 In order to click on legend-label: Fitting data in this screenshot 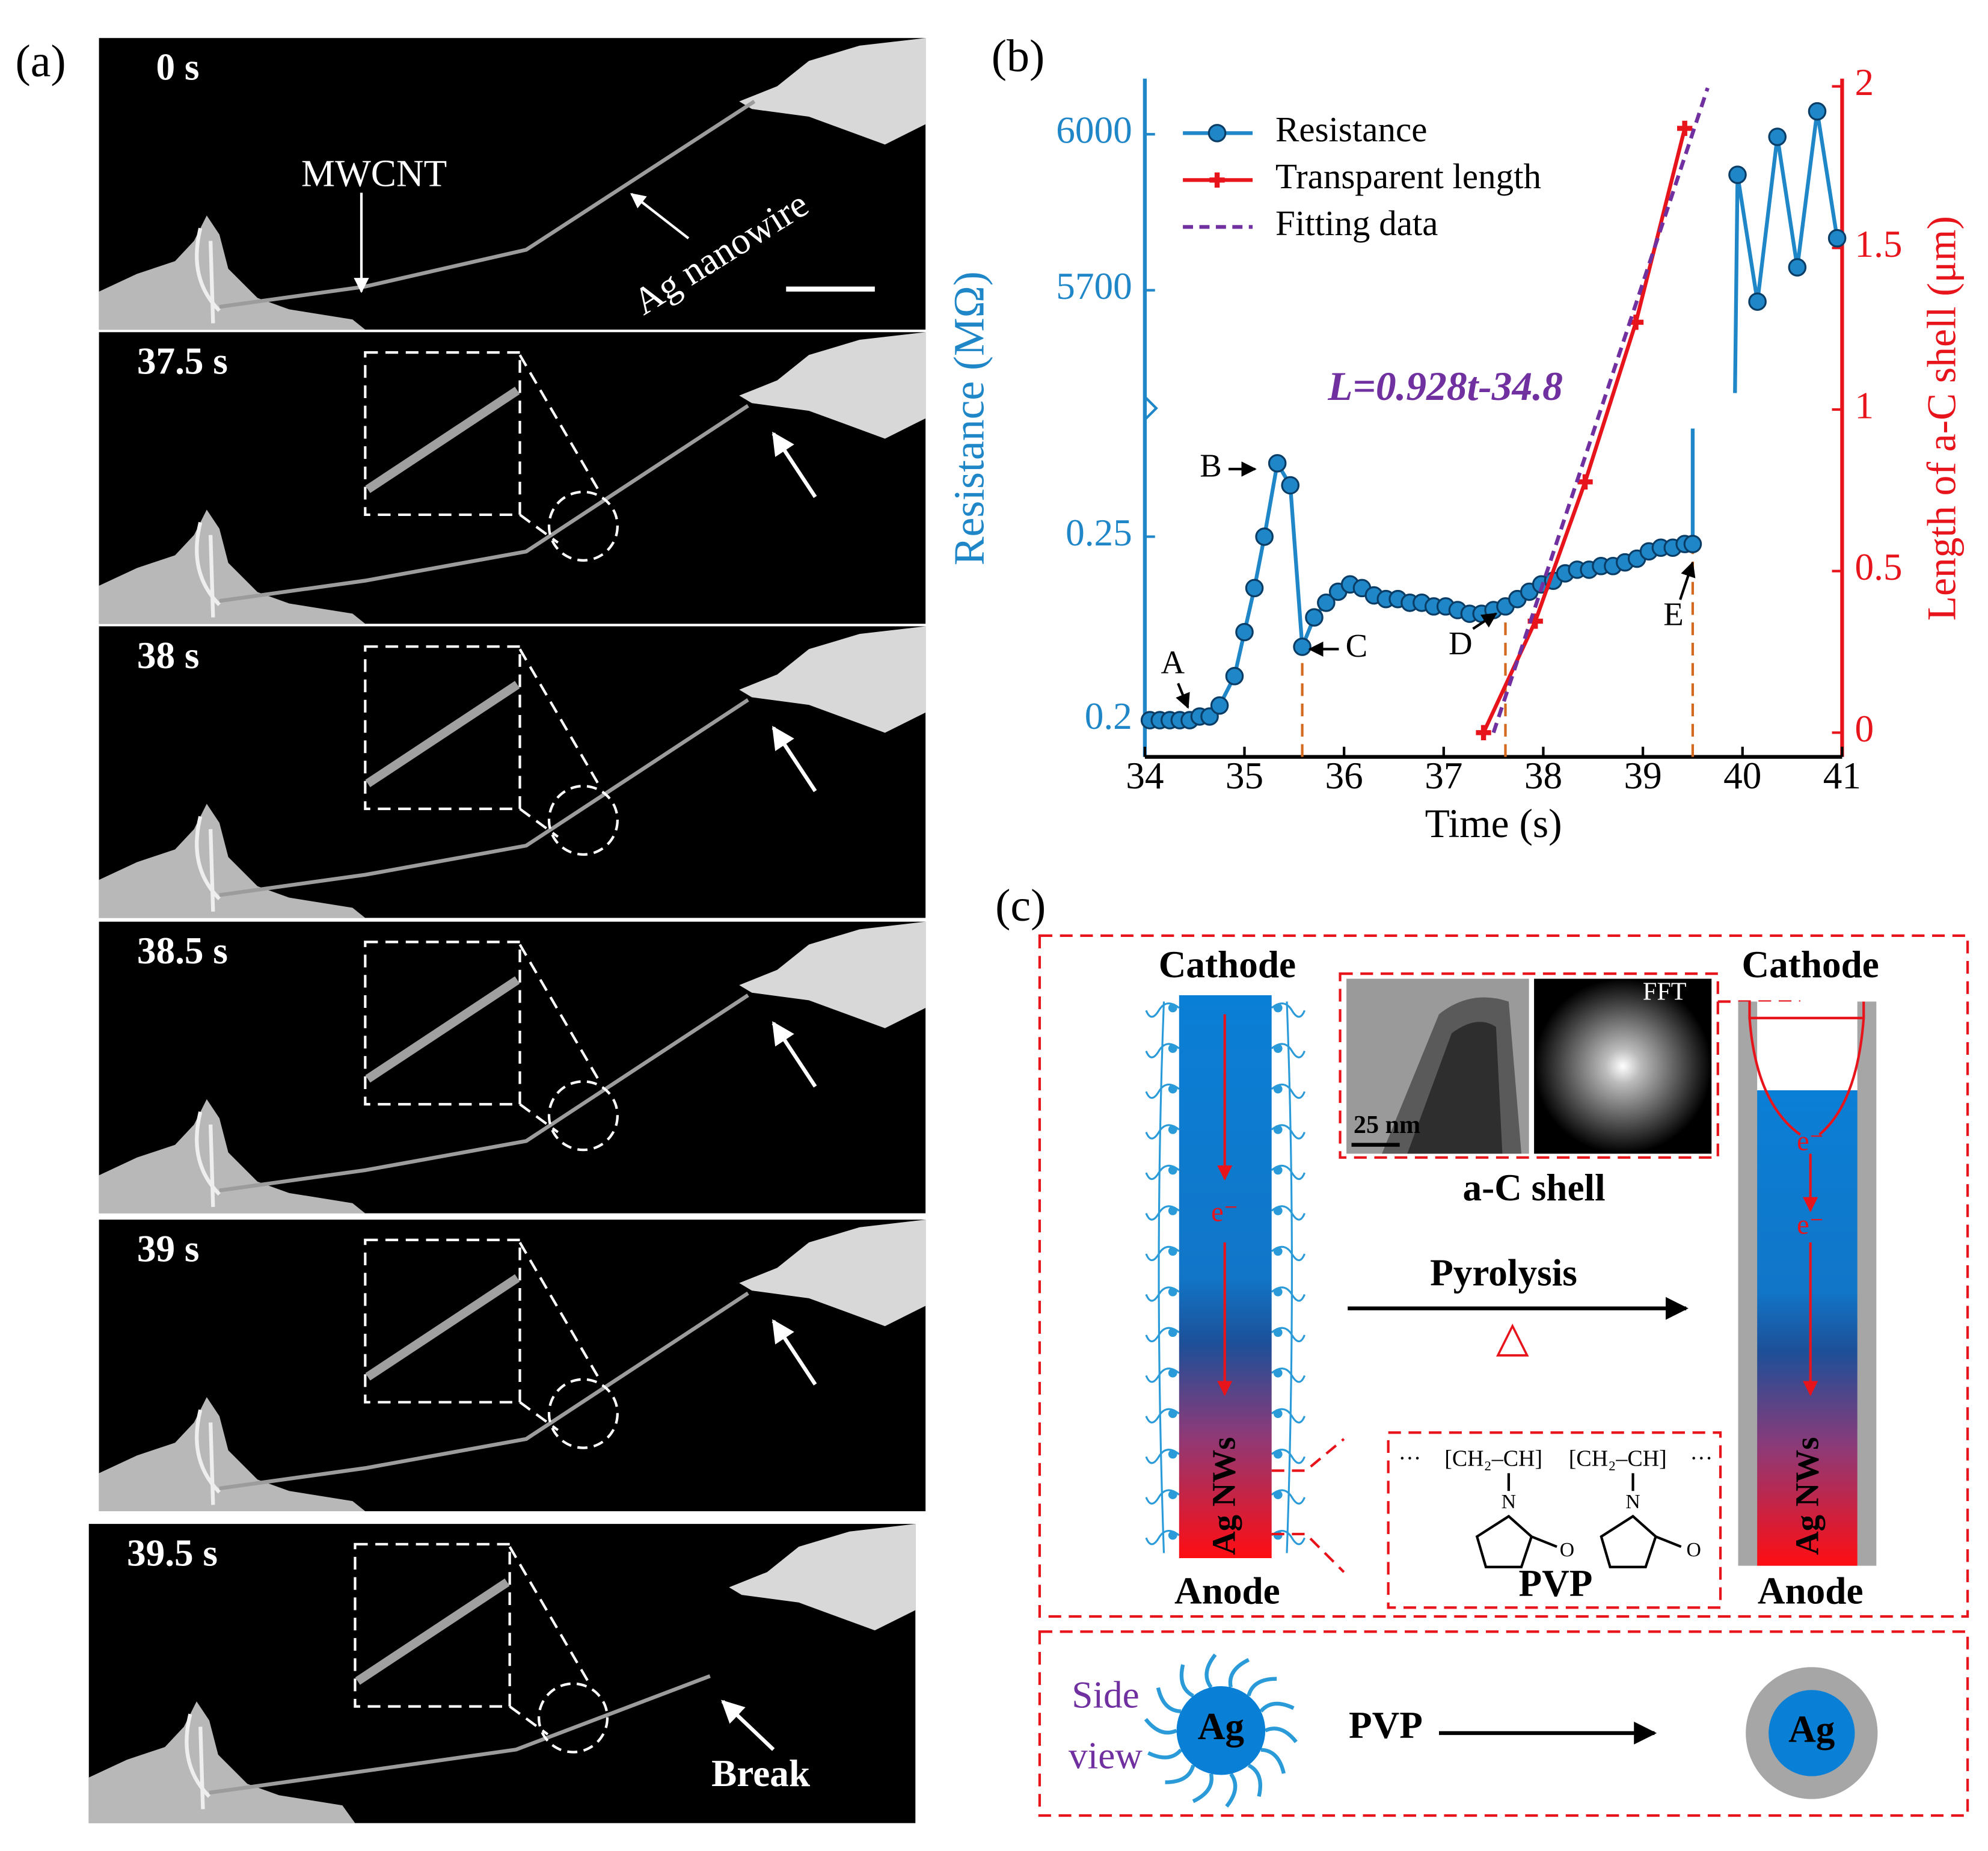, I will do `click(1356, 223)`.